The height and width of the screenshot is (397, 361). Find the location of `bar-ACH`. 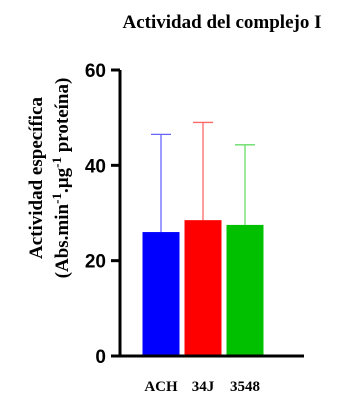

bar-ACH is located at coordinates (161, 294).